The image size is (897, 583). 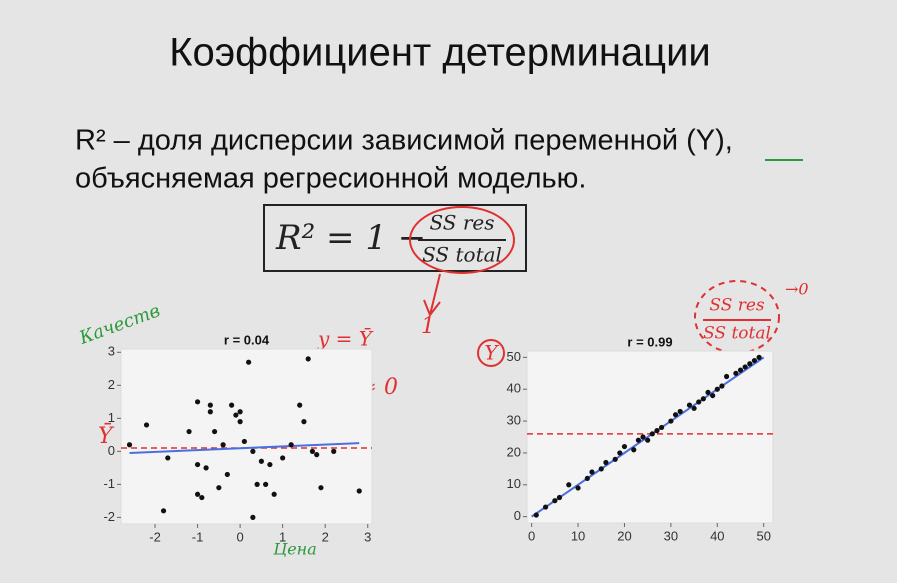 I want to click on x-tick-label: 10, so click(x=578, y=535).